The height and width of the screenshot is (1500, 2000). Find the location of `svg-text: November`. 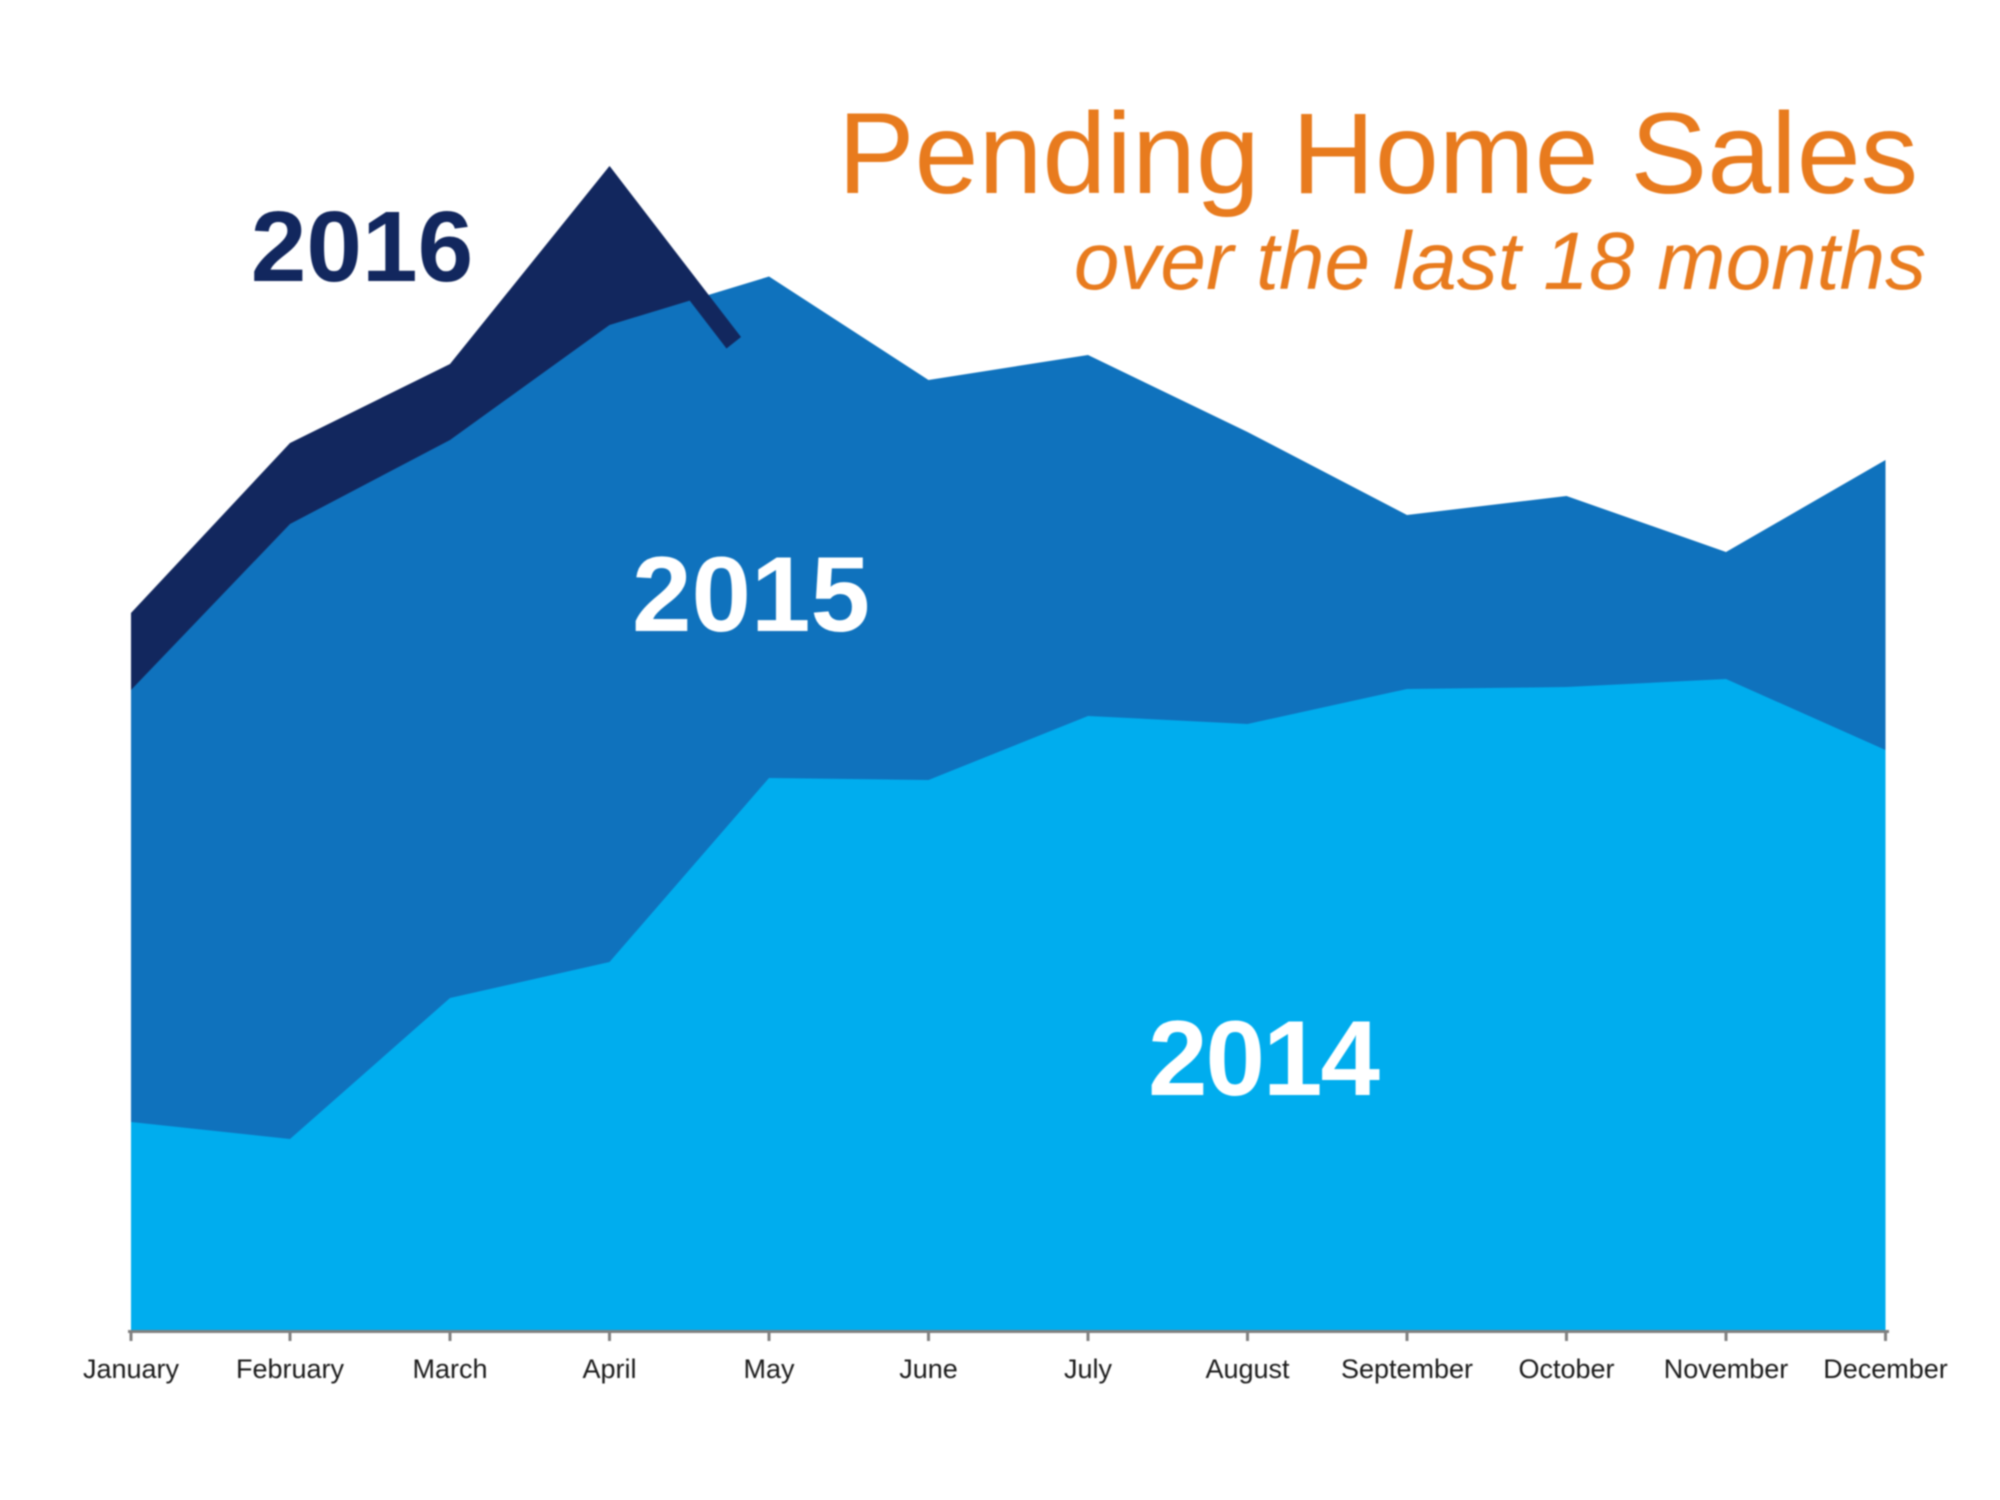

svg-text: November is located at coordinates (1726, 1369).